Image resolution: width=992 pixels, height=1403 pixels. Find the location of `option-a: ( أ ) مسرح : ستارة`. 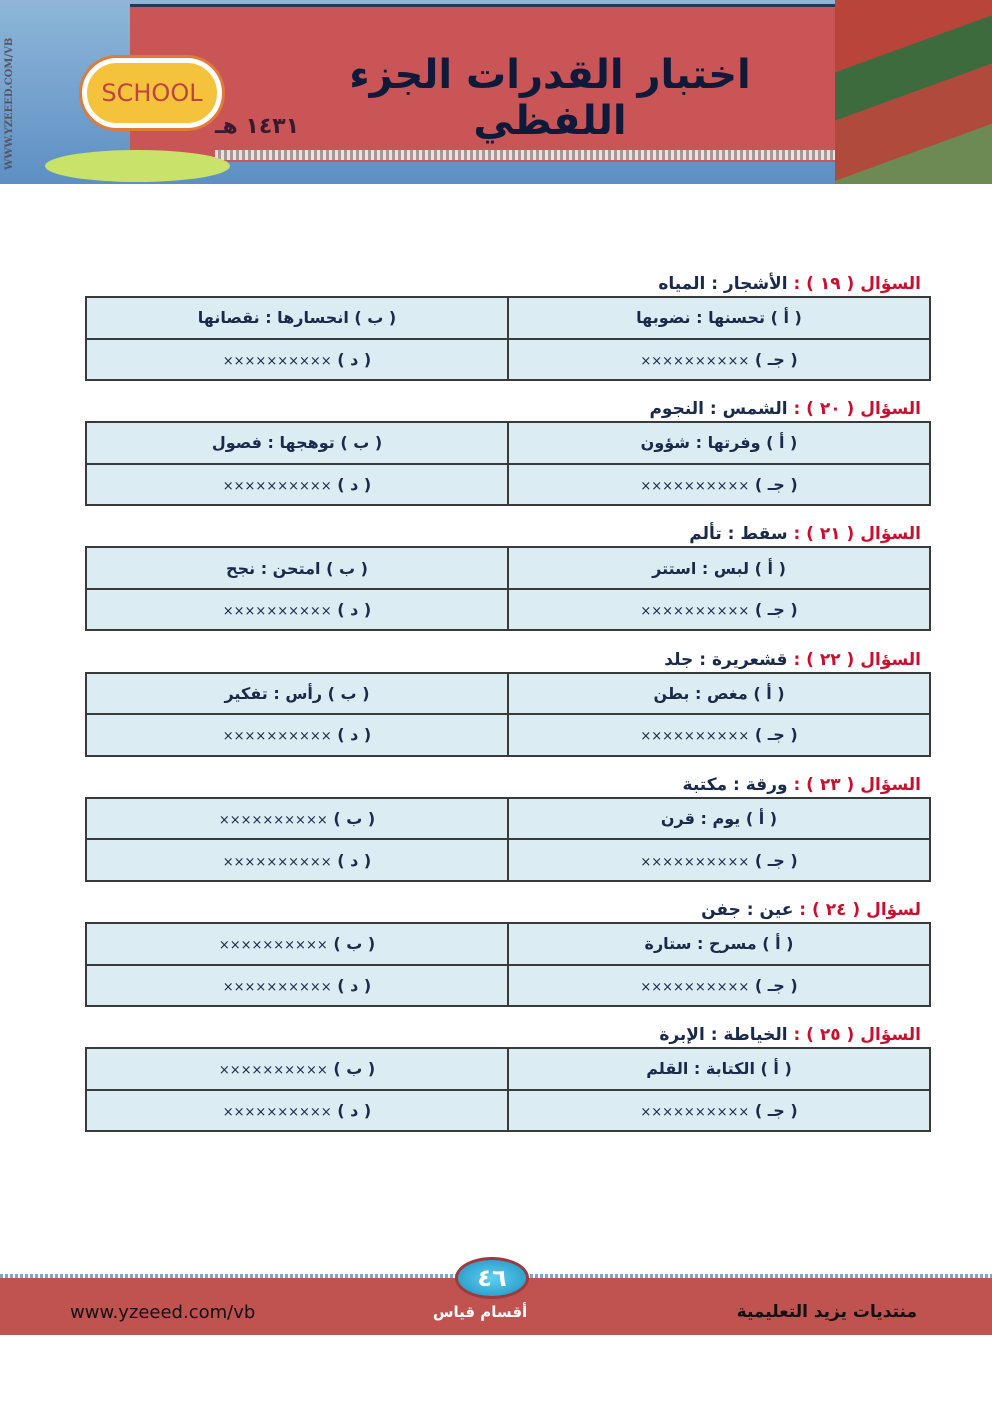

option-a: ( أ ) مسرح : ستارة is located at coordinates (719, 944).